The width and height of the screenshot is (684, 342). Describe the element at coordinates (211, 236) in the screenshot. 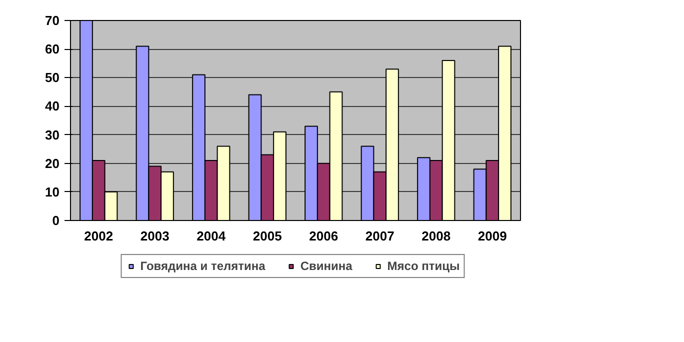

I see `x-tick-label: 2004` at that location.